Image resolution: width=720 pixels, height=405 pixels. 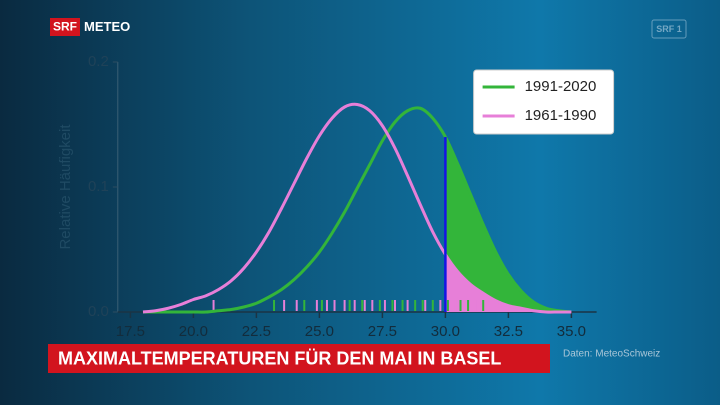 What do you see at coordinates (256, 331) in the screenshot?
I see `x-tick-label: 22.5` at bounding box center [256, 331].